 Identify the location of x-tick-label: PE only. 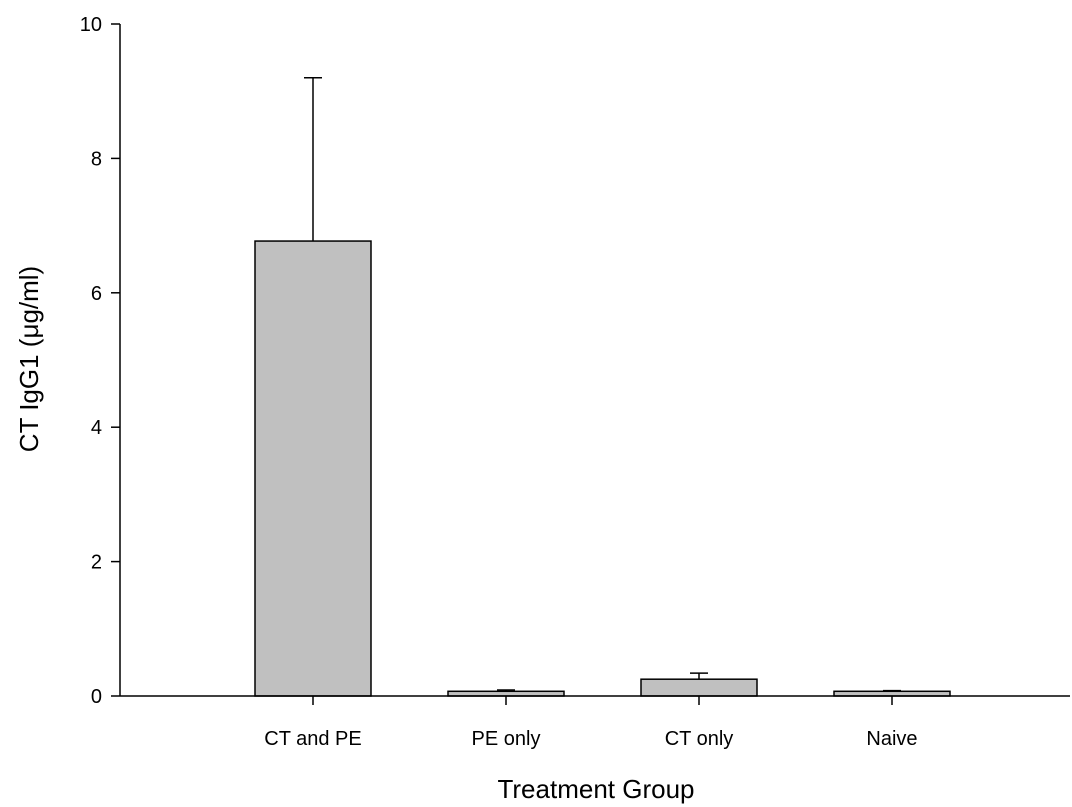
(506, 739).